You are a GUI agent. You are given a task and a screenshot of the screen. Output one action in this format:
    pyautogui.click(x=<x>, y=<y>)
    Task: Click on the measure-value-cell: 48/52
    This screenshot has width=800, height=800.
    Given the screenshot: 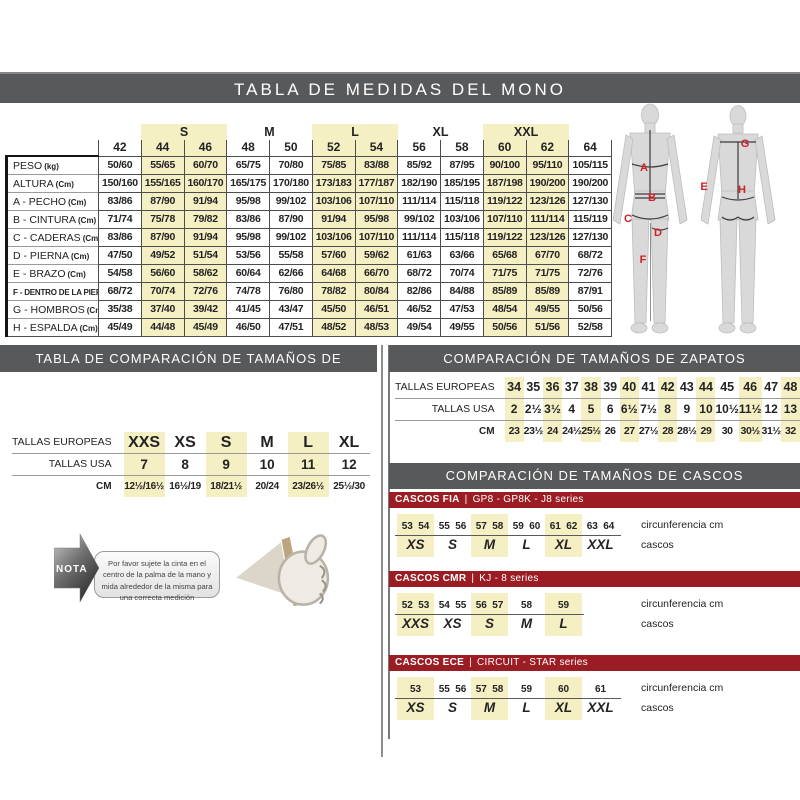 What is the action you would take?
    pyautogui.click(x=333, y=327)
    